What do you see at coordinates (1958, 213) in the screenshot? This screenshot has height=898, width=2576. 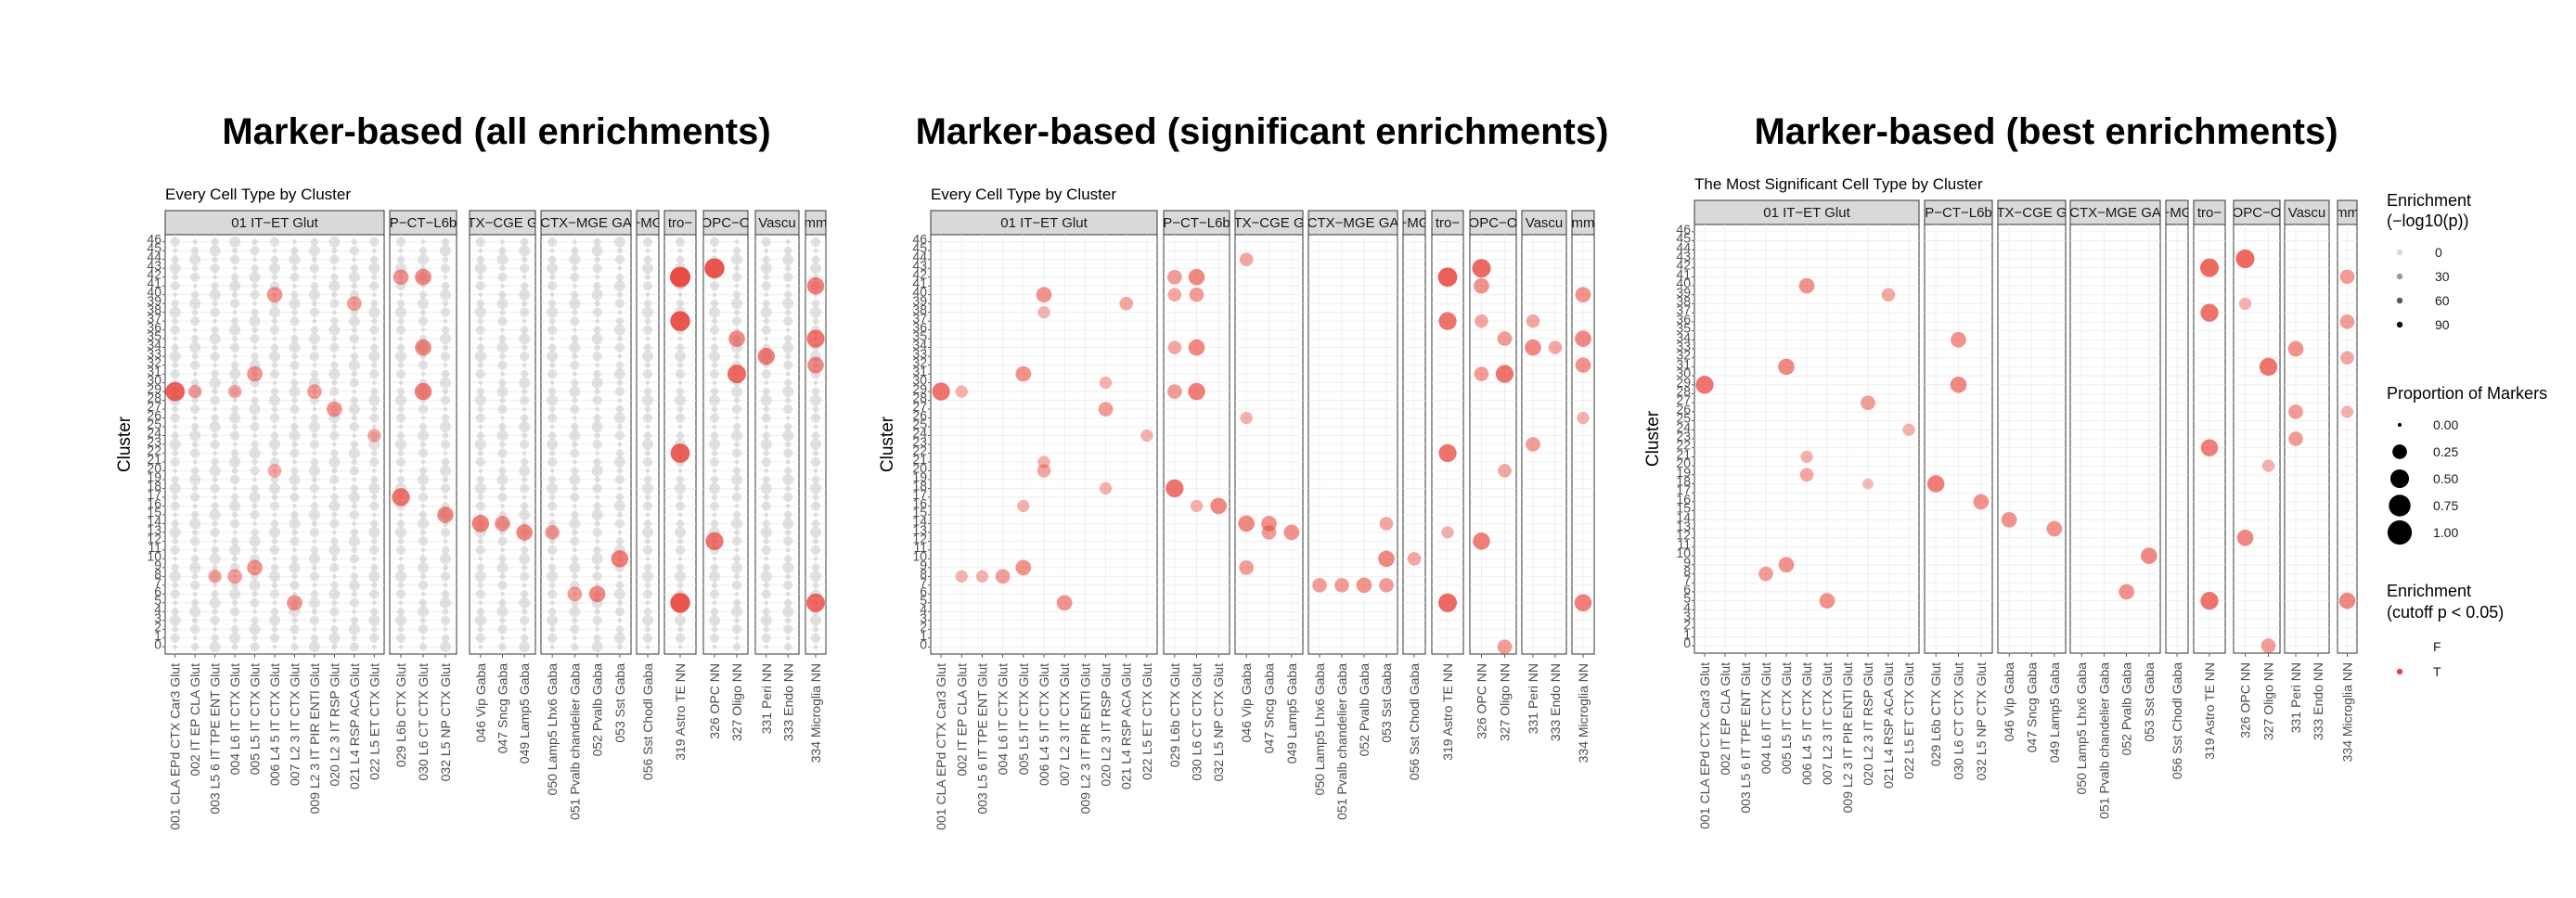 I see `facet-strip-label: P−CT−L6b` at bounding box center [1958, 213].